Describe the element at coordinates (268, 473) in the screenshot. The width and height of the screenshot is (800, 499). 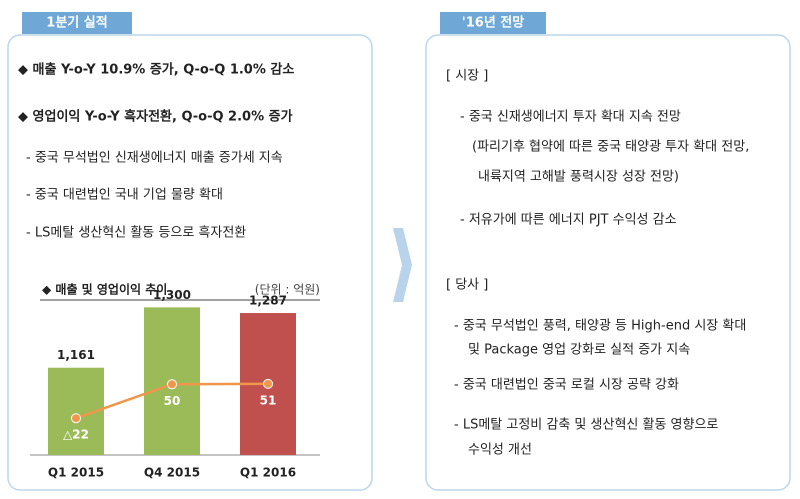
I see `x-tick-label: Q1 2016` at that location.